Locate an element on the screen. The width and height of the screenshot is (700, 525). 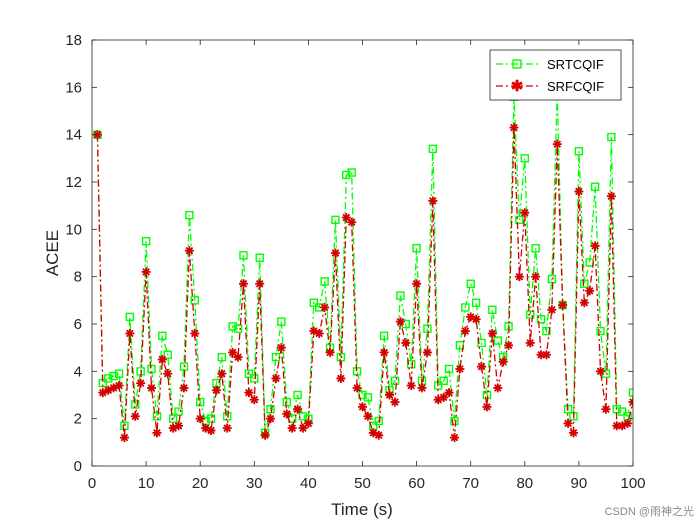
y-tick-label: 0 is located at coordinates (78, 466).